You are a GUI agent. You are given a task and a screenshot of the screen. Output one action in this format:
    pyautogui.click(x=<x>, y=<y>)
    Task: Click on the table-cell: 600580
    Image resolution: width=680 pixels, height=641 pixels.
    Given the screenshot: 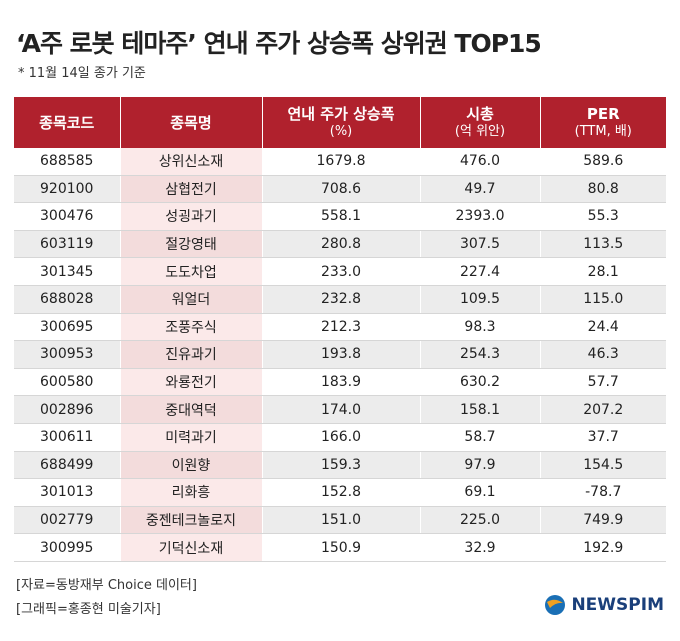 What is the action you would take?
    pyautogui.click(x=67, y=382)
    